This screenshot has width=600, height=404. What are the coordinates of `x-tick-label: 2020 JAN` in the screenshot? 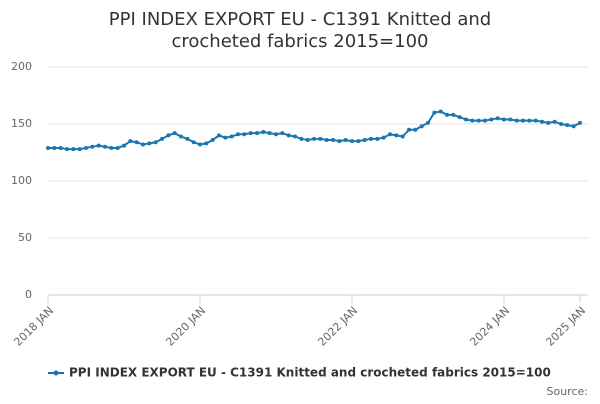 It's located at (185, 326).